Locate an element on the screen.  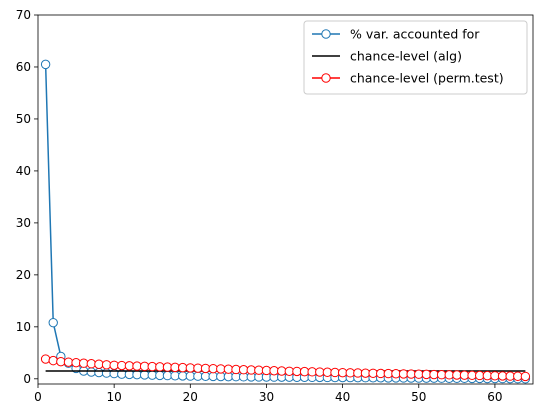
x-tick-label: 30 is located at coordinates (266, 397).